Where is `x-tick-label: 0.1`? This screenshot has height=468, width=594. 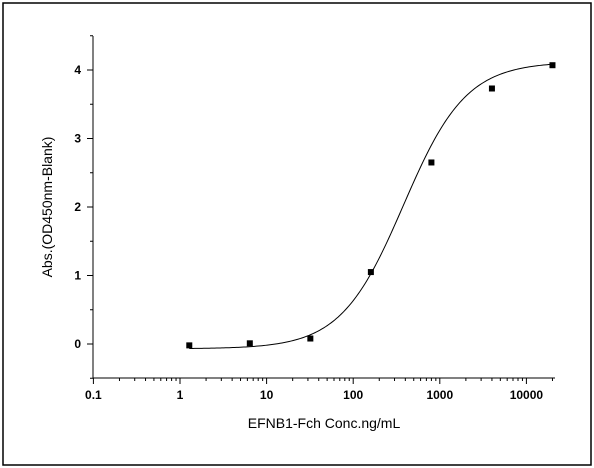
x-tick-label: 0.1 is located at coordinates (93, 395).